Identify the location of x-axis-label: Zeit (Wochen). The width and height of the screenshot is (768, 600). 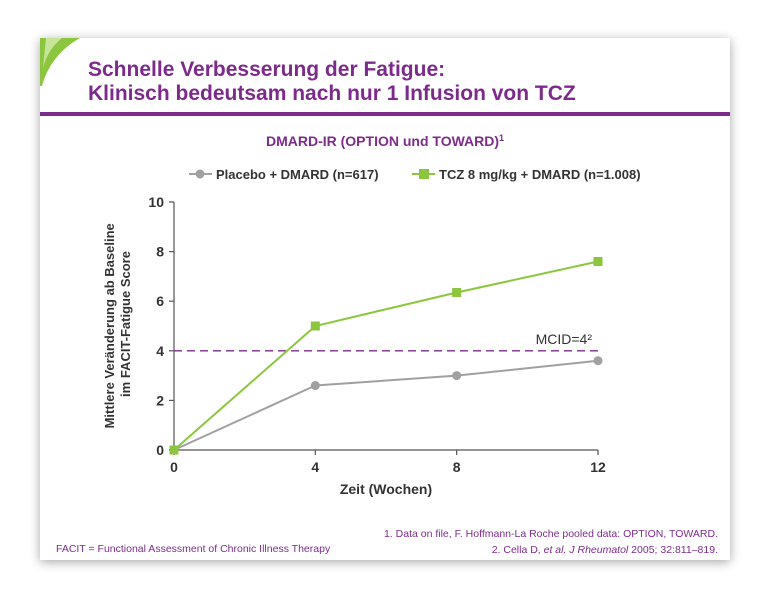
(386, 489).